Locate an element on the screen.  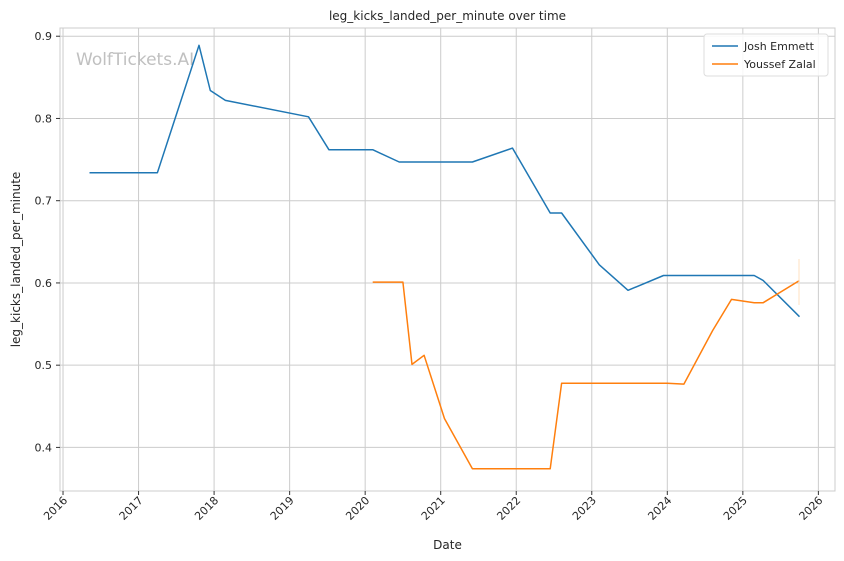
y-tick-label: 0.8 is located at coordinates (44, 118).